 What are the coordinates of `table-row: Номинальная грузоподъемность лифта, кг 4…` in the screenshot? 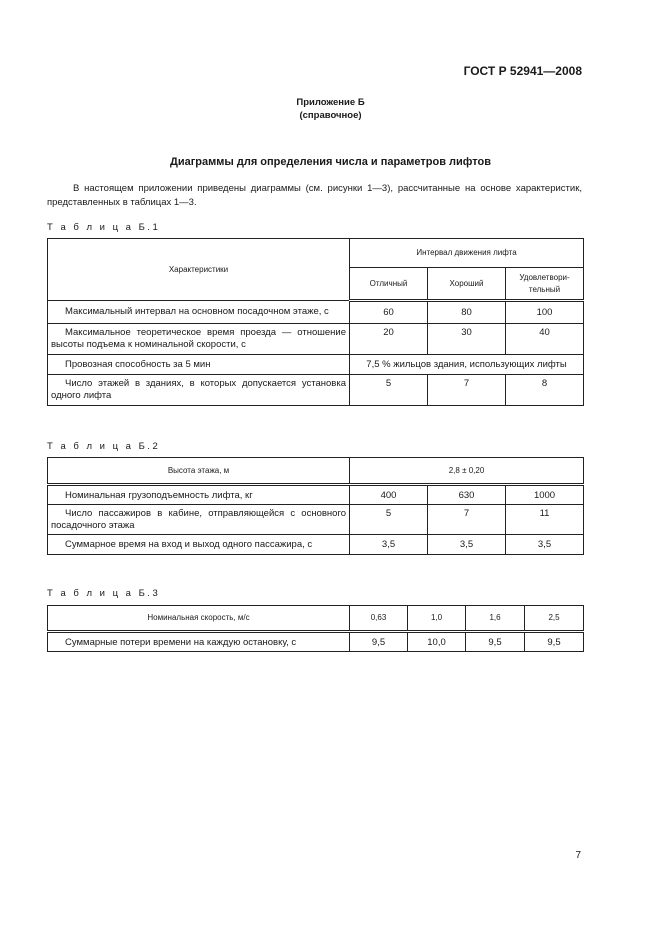 It's located at (316, 494).